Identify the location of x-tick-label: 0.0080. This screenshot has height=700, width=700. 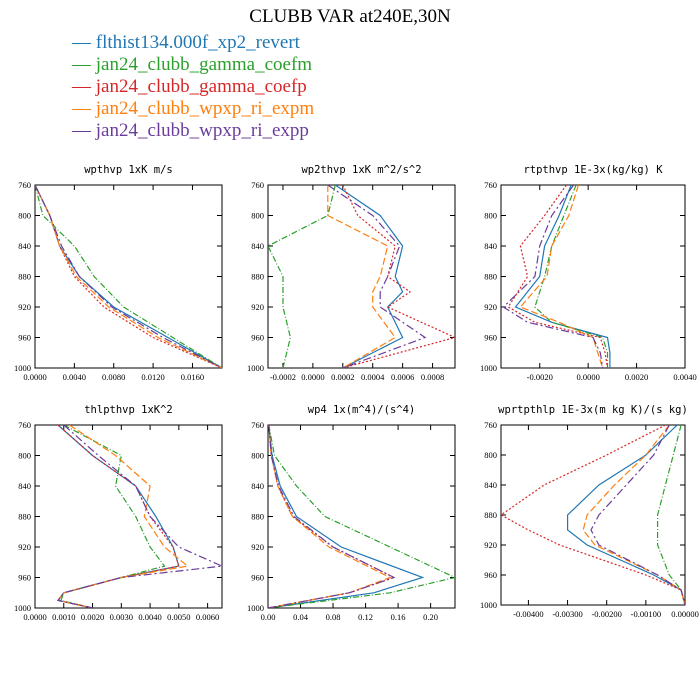
(113, 377).